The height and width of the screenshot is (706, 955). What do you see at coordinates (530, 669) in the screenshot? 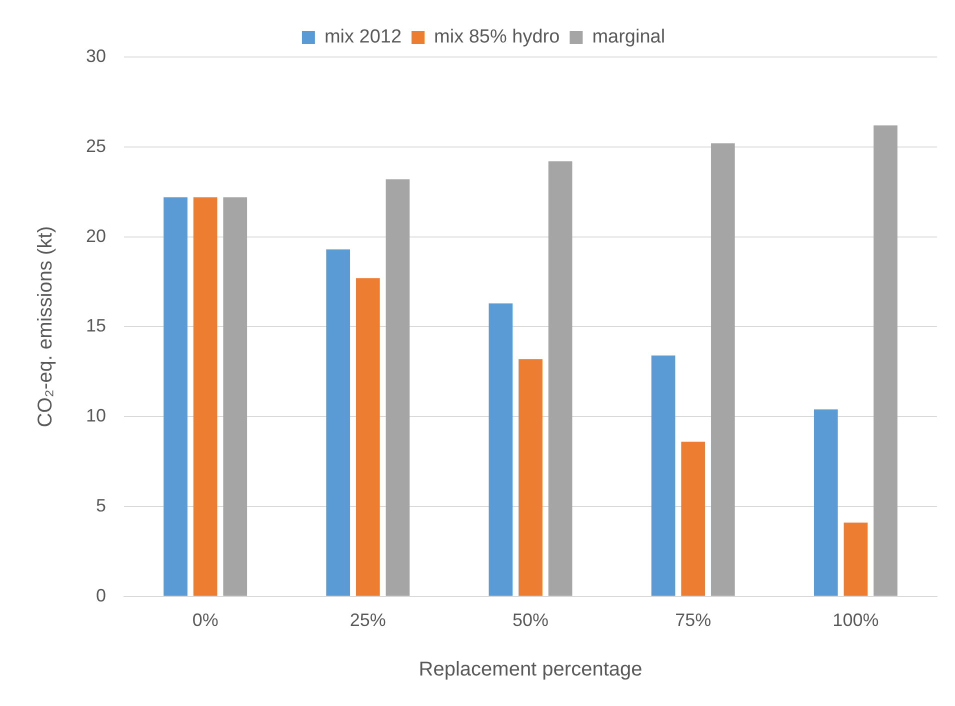
I see `x-axis-title: Replacement percentage` at bounding box center [530, 669].